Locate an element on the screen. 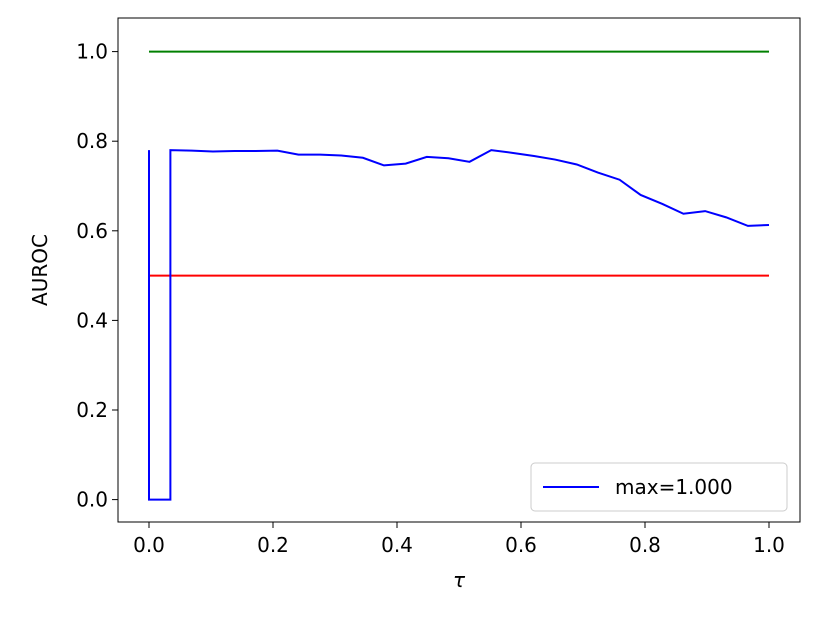 This screenshot has height=627, width=830. y-tick-label: 0.8 is located at coordinates (92, 141).